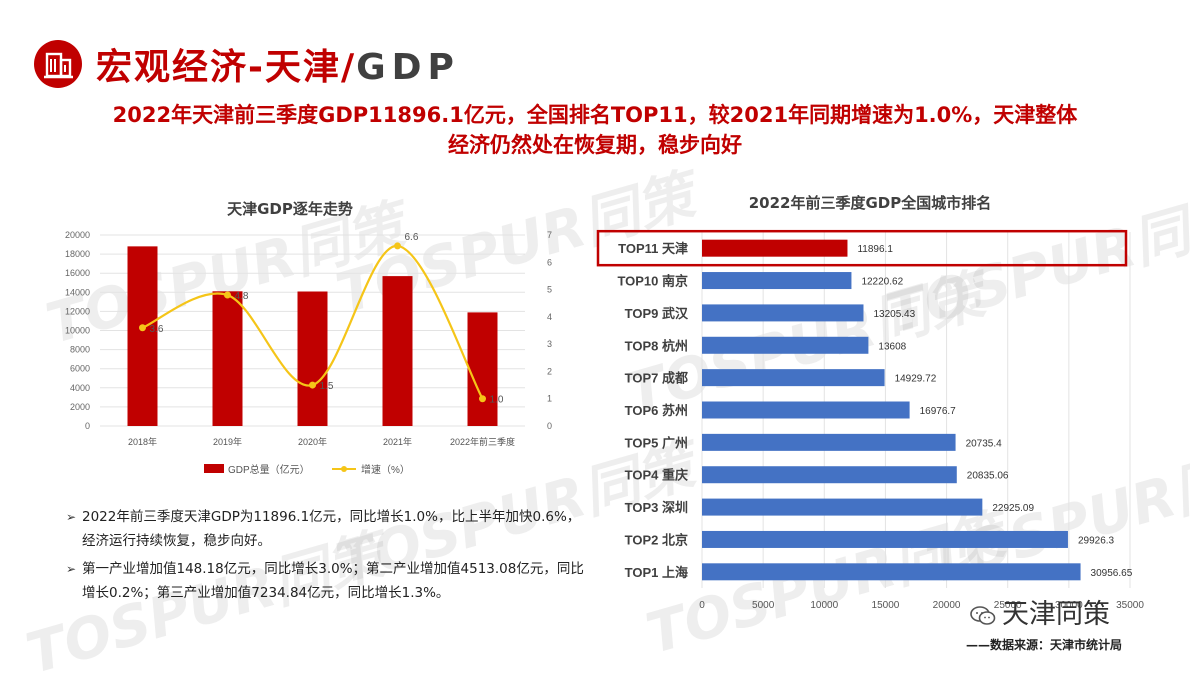 The height and width of the screenshot is (690, 1190). What do you see at coordinates (549, 344) in the screenshot?
I see `y-tick-label-right: 3` at bounding box center [549, 344].